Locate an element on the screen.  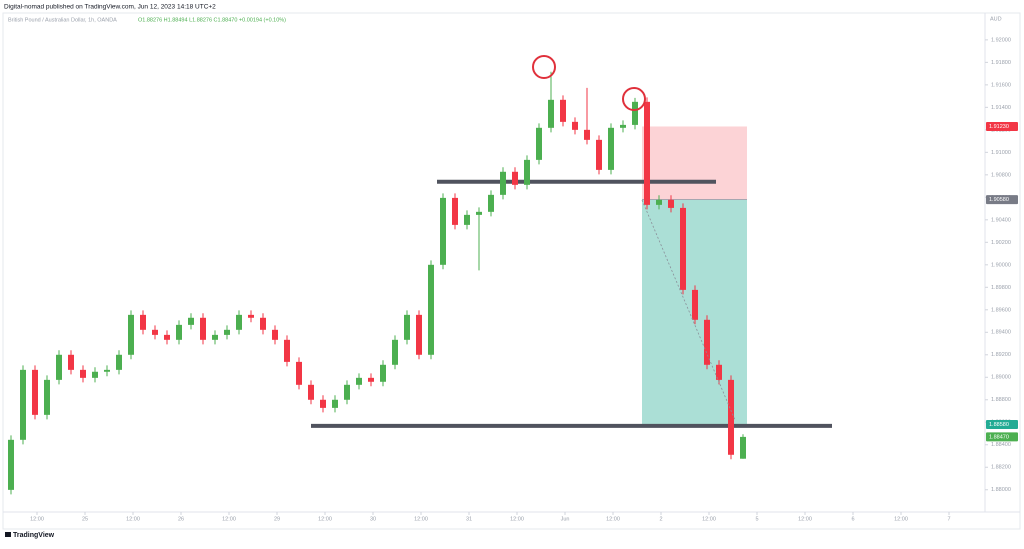
y-tick-label: 1.89000 is located at coordinates (1001, 378).